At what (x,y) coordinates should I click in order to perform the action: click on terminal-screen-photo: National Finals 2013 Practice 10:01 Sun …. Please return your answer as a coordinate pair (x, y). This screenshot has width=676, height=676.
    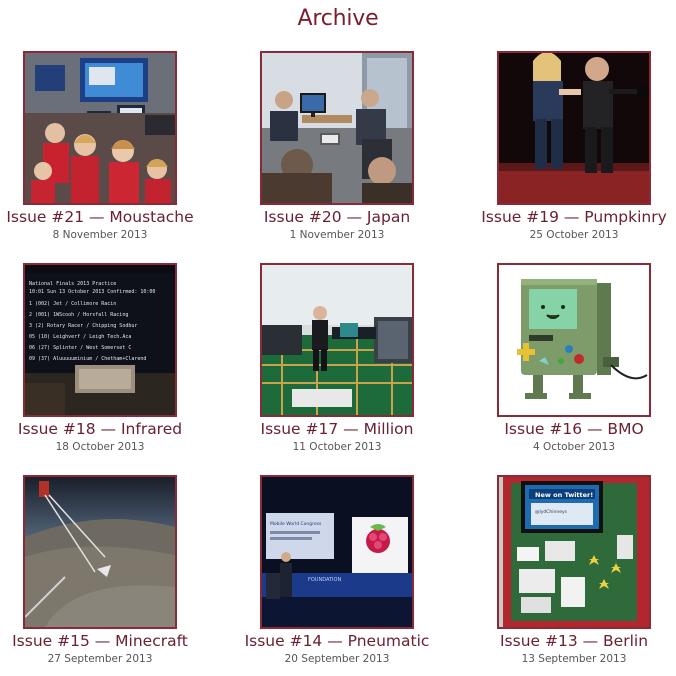
    Looking at the image, I should click on (100, 340).